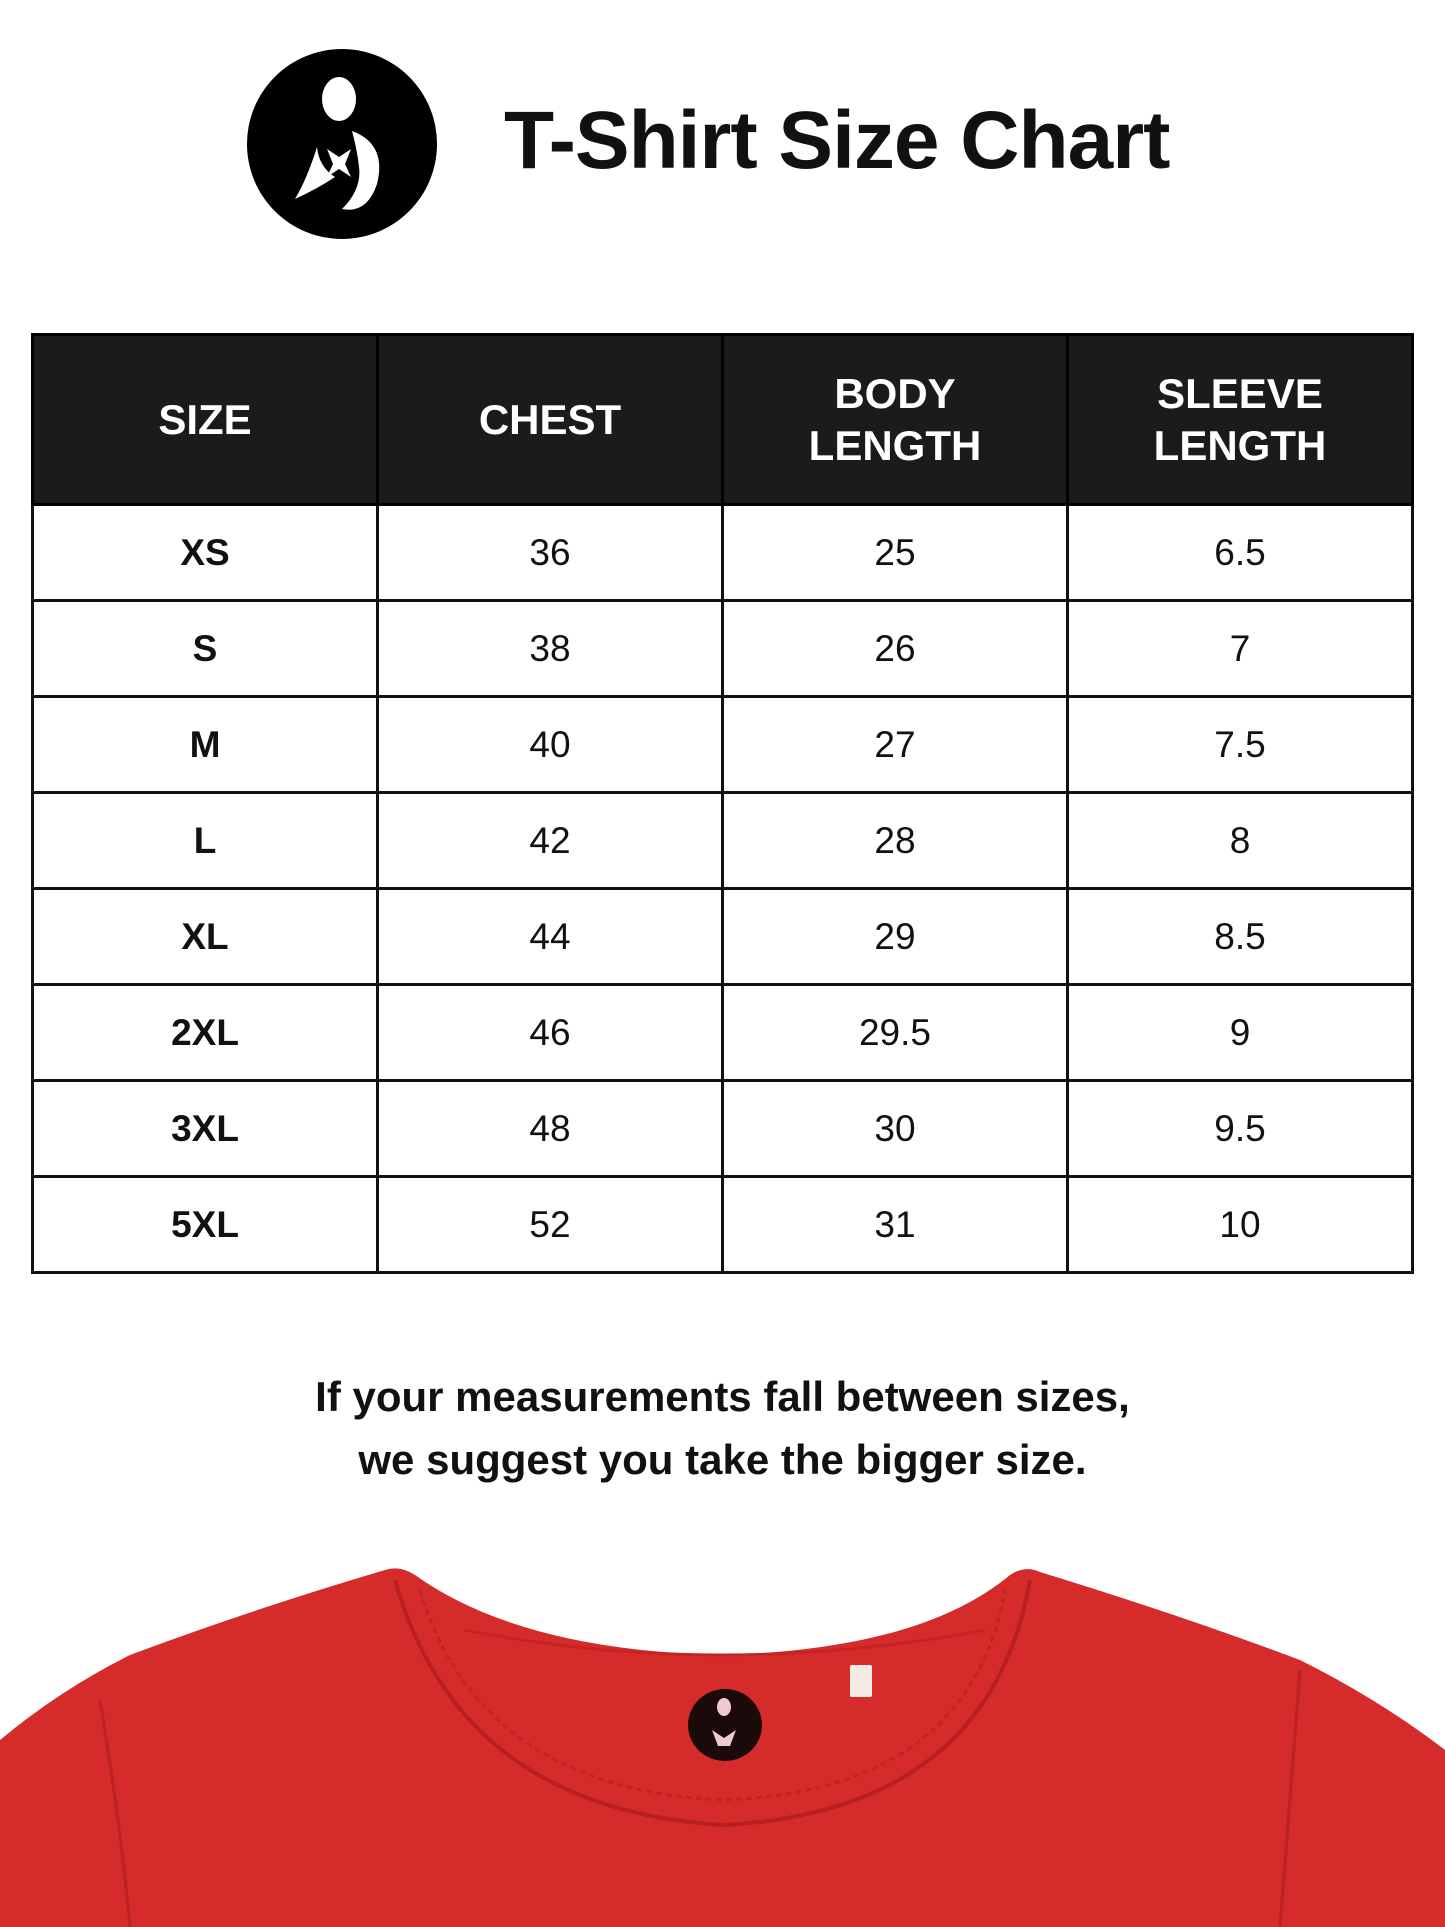 This screenshot has height=1927, width=1445. I want to click on measurement-cell: 30, so click(895, 1128).